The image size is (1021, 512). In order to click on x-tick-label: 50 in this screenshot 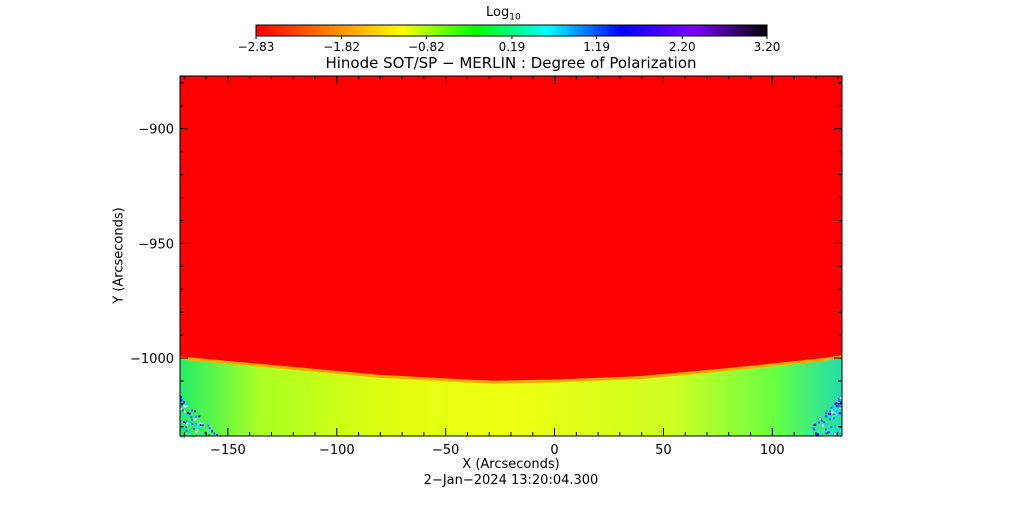, I will do `click(663, 450)`.